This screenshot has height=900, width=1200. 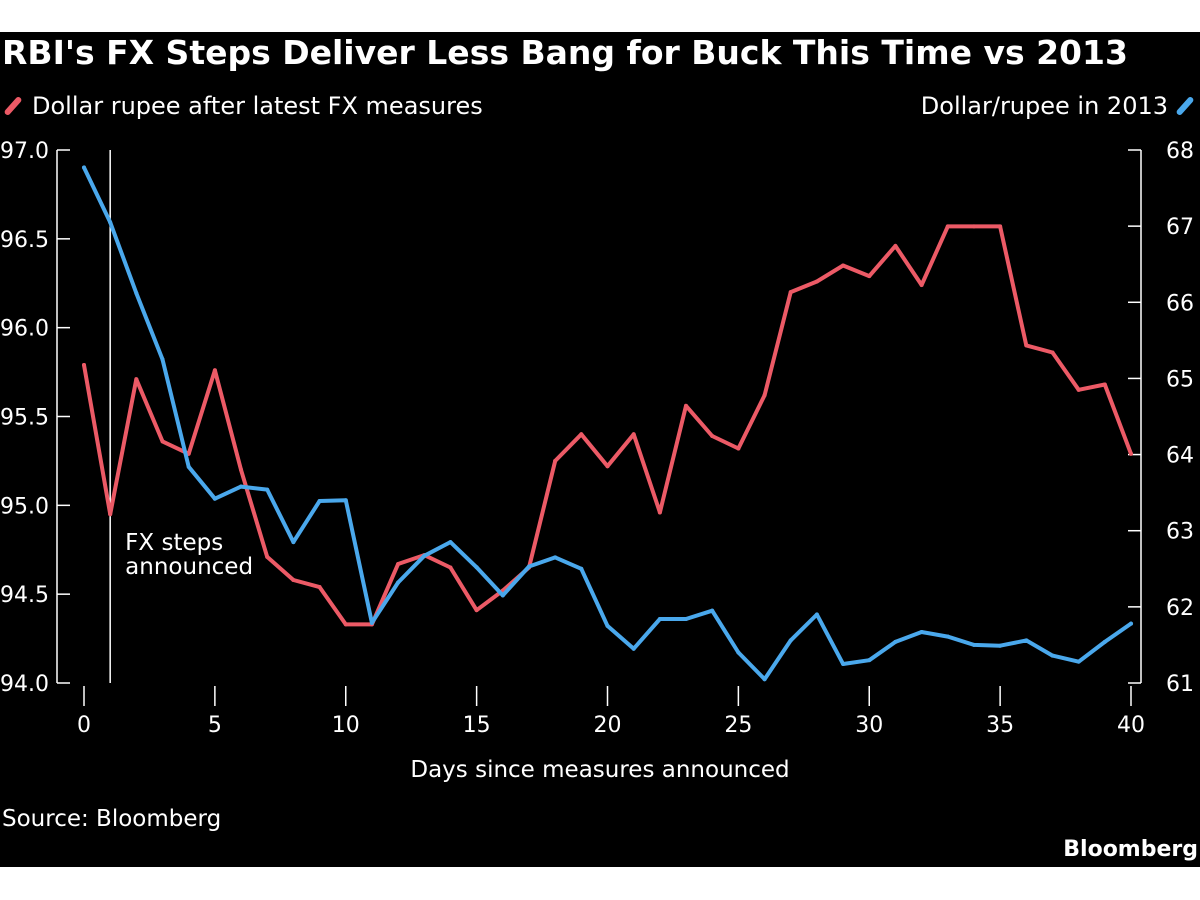 I want to click on legend-label-red: Dollar rupee after latest FX measures, so click(x=257, y=106).